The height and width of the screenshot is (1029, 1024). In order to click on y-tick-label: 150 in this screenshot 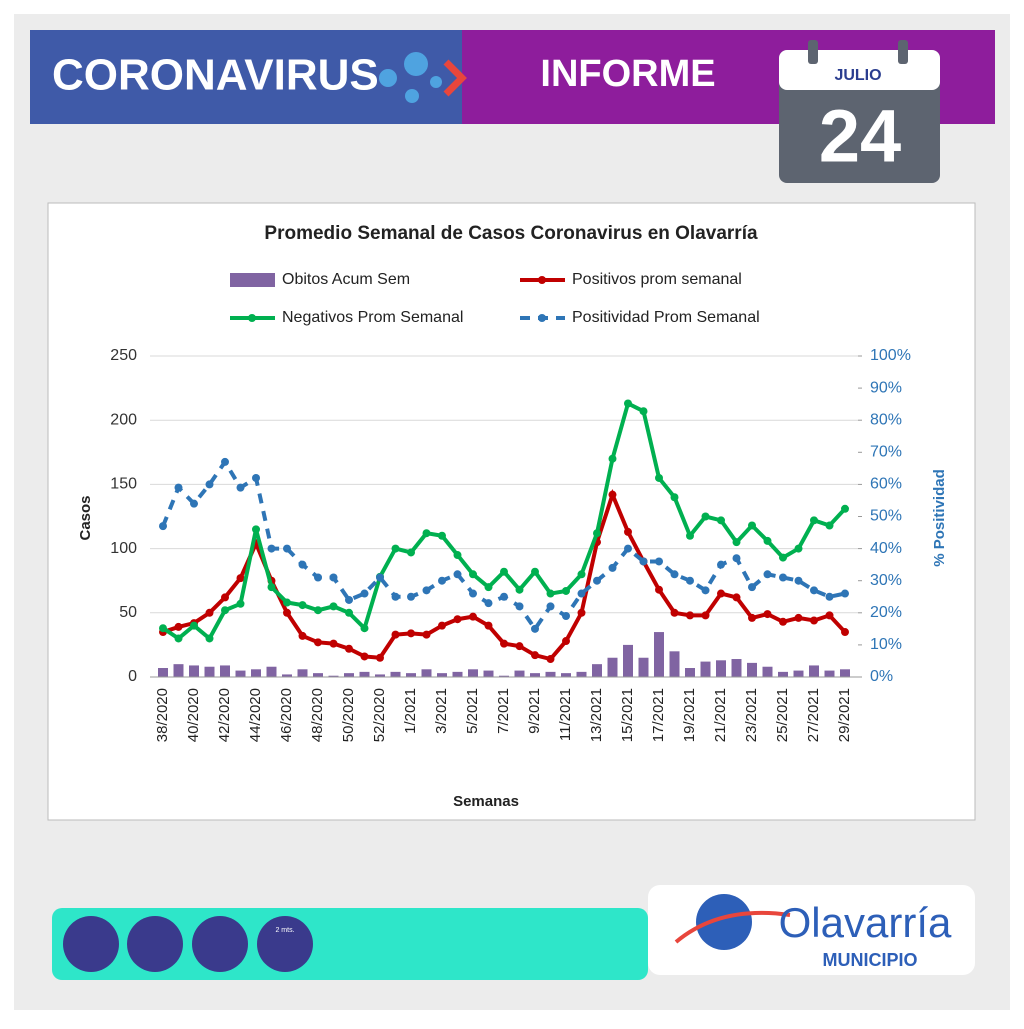, I will do `click(123, 484)`.